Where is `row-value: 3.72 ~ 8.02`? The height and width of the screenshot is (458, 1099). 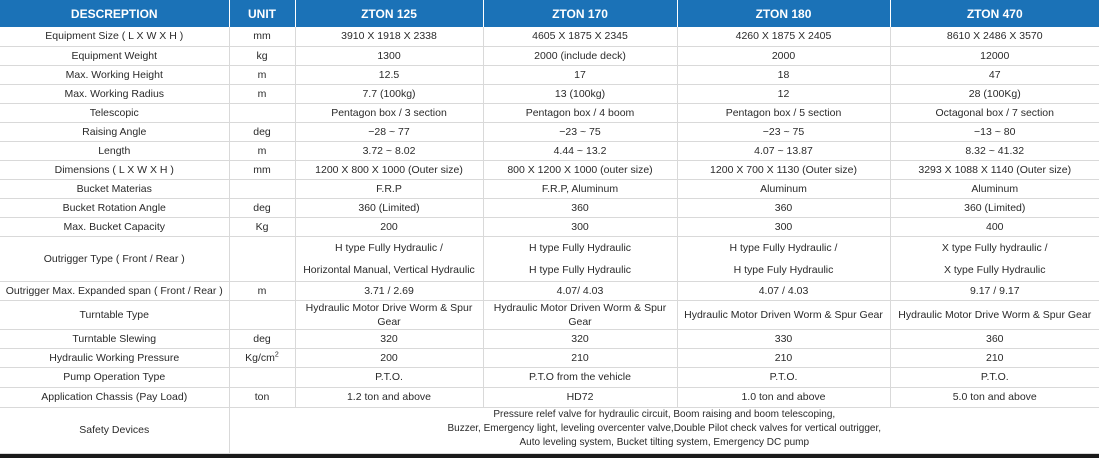
row-value: 3.72 ~ 8.02 is located at coordinates (389, 151).